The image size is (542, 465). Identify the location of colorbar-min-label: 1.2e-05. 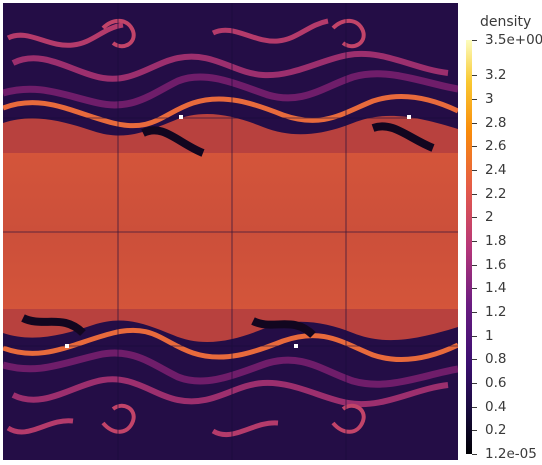
(511, 454).